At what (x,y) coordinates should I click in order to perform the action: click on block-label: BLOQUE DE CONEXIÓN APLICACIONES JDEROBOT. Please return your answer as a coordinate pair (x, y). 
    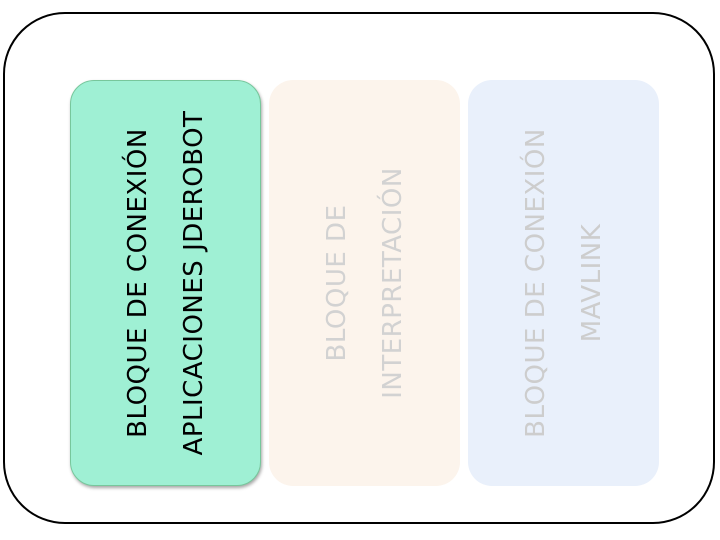
    Looking at the image, I should click on (166, 283).